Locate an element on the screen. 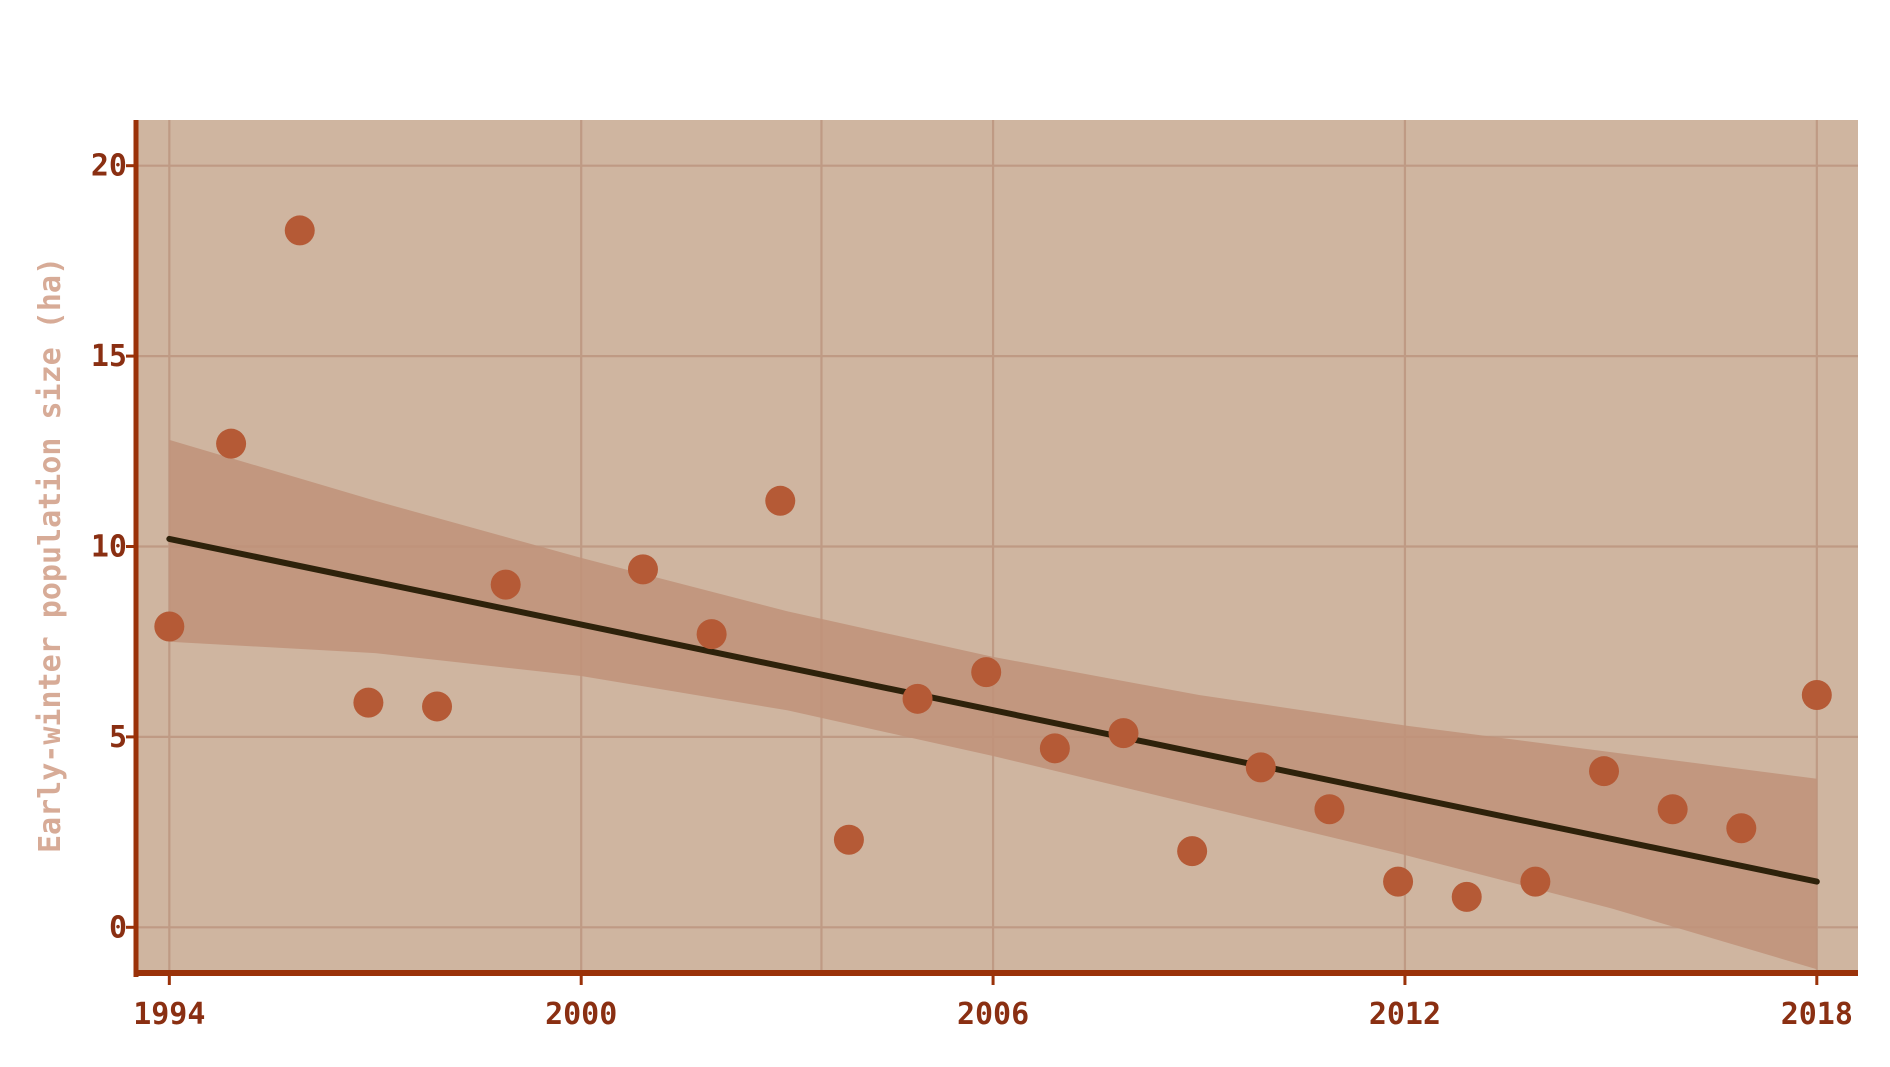 Image resolution: width=1890 pixels, height=1067 pixels. x-tick-label: 2012 is located at coordinates (1405, 1014).